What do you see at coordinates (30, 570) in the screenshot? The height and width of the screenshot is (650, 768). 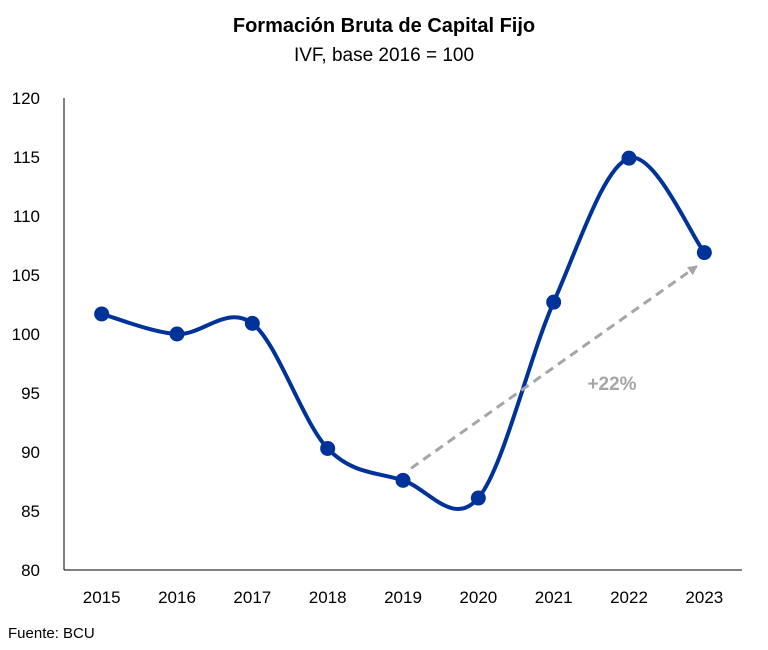 I see `y-tick-label: 80` at bounding box center [30, 570].